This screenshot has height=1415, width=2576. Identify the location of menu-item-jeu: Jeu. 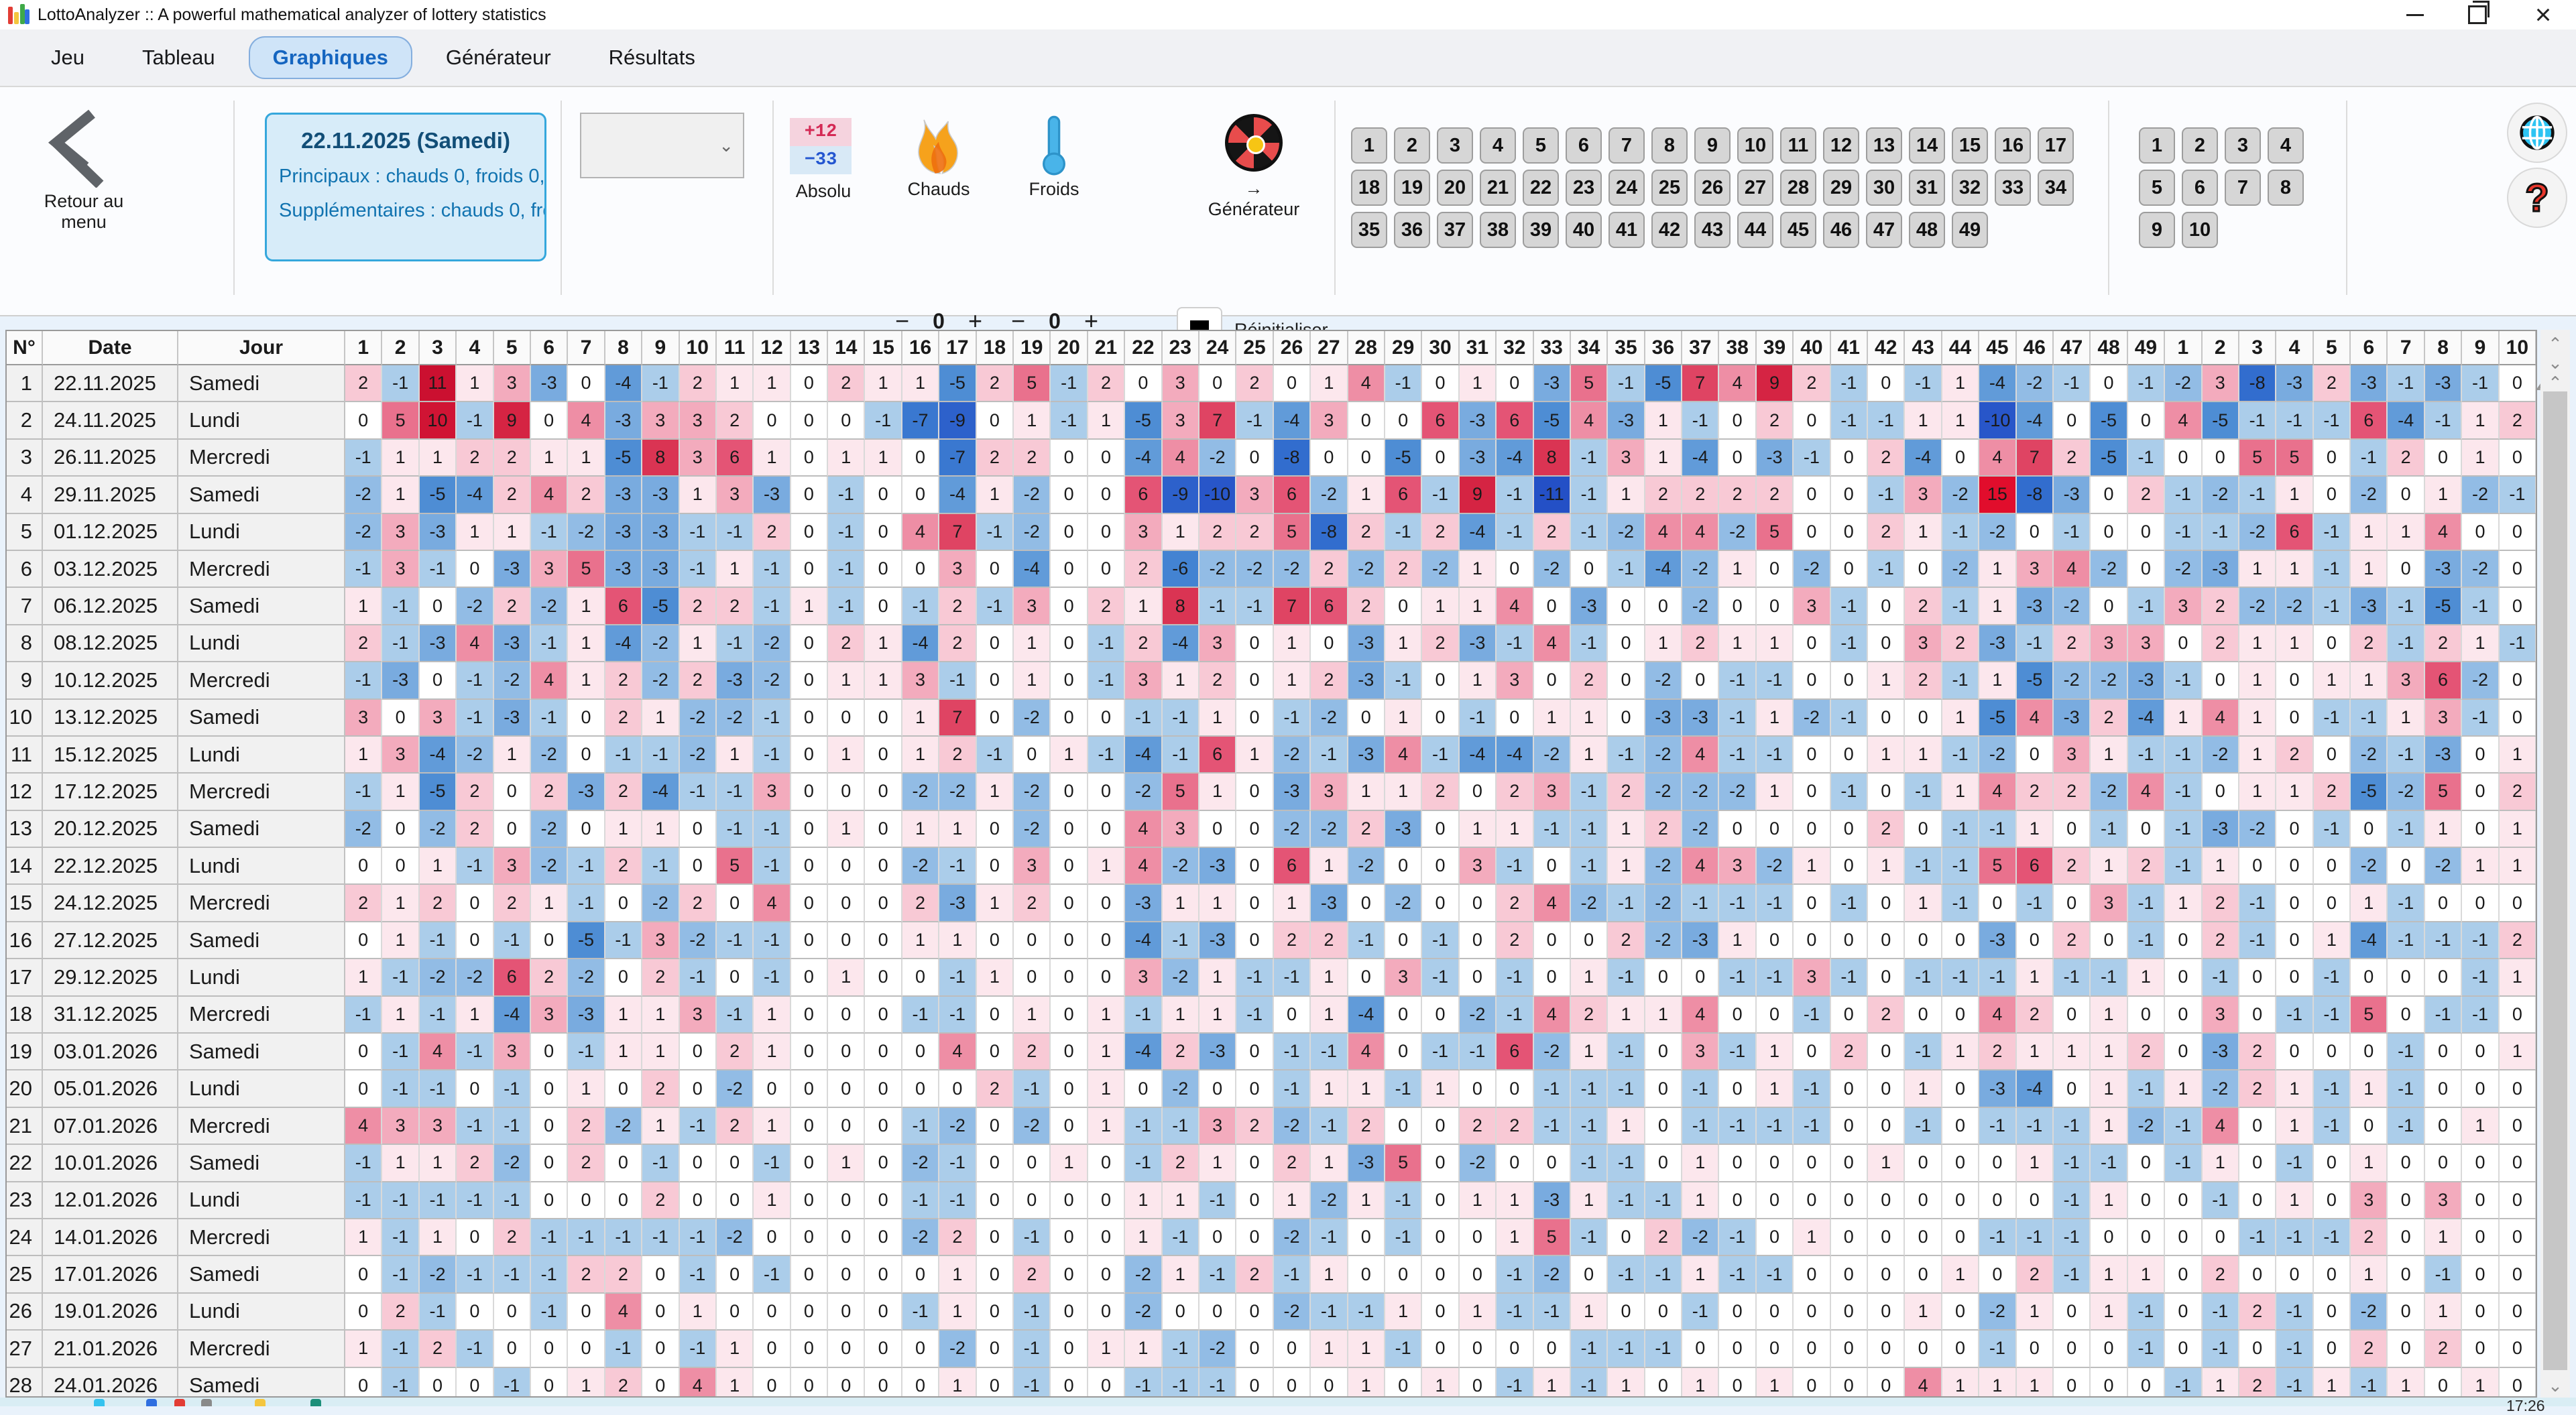
(67, 57).